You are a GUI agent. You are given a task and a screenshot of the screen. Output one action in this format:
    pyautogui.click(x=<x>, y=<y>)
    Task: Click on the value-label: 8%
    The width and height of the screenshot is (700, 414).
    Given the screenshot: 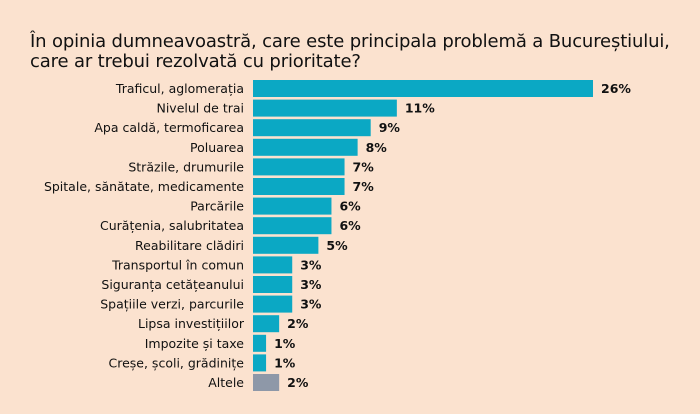 What is the action you would take?
    pyautogui.click(x=377, y=147)
    